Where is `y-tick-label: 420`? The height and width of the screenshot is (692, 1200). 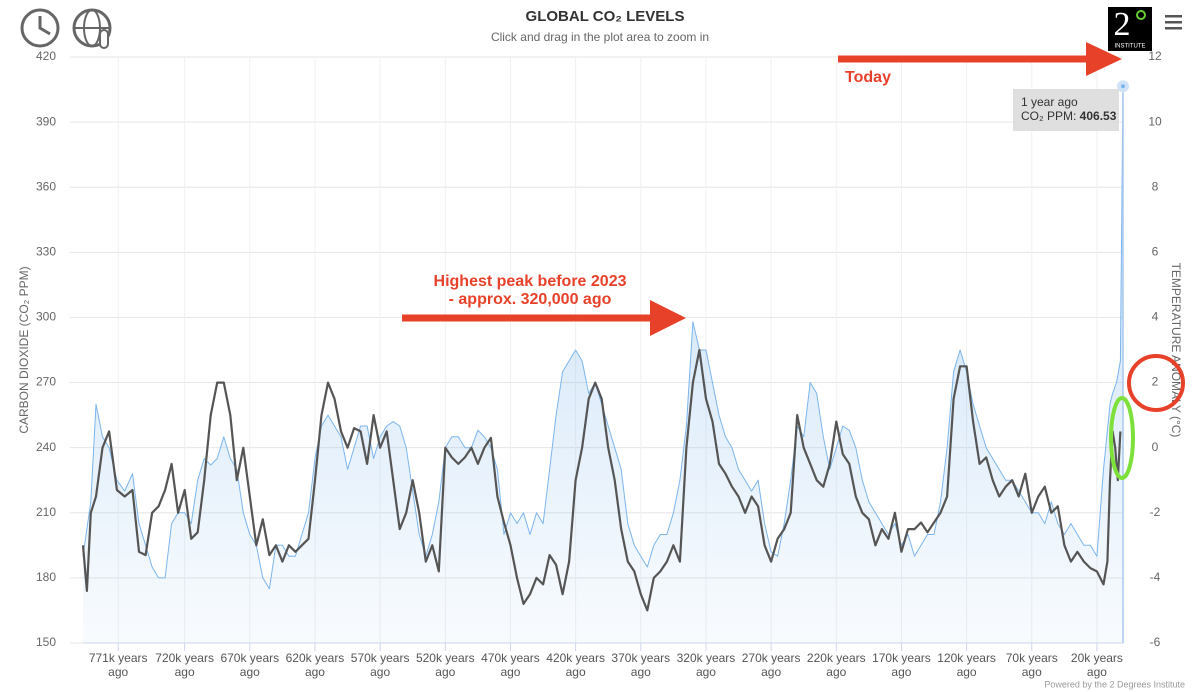
y-tick-label: 420 is located at coordinates (46, 56).